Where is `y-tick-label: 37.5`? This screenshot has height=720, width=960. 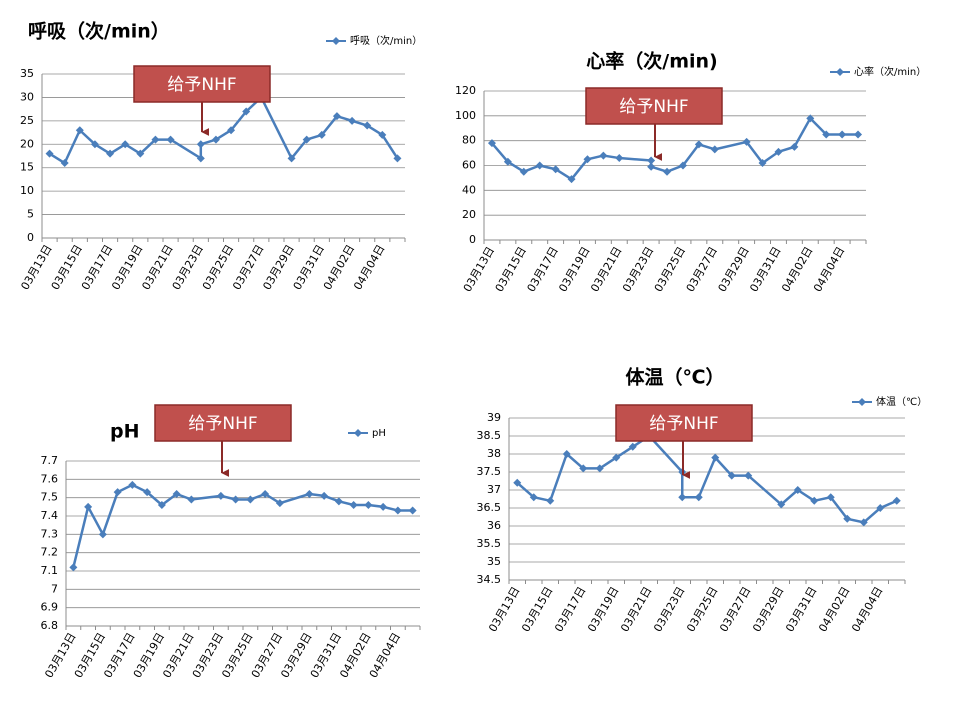 y-tick-label: 37.5 is located at coordinates (489, 471).